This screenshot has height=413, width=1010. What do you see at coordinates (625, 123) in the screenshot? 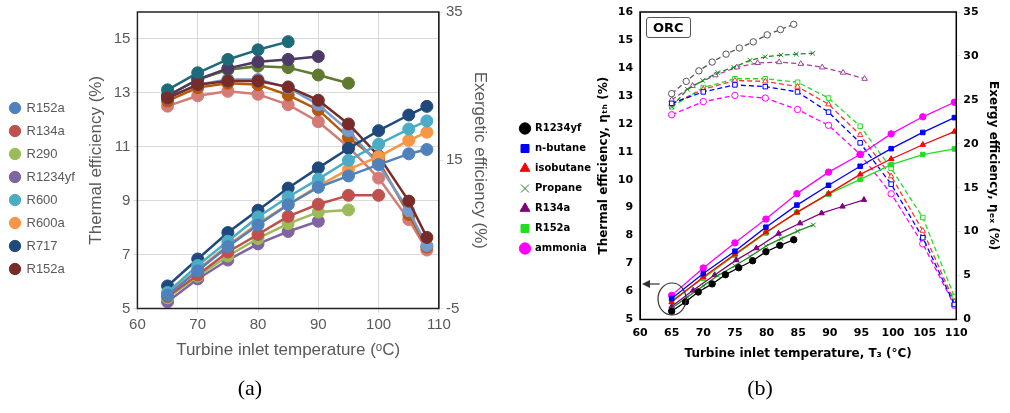
I see `y-tick-label: 12` at bounding box center [625, 123].